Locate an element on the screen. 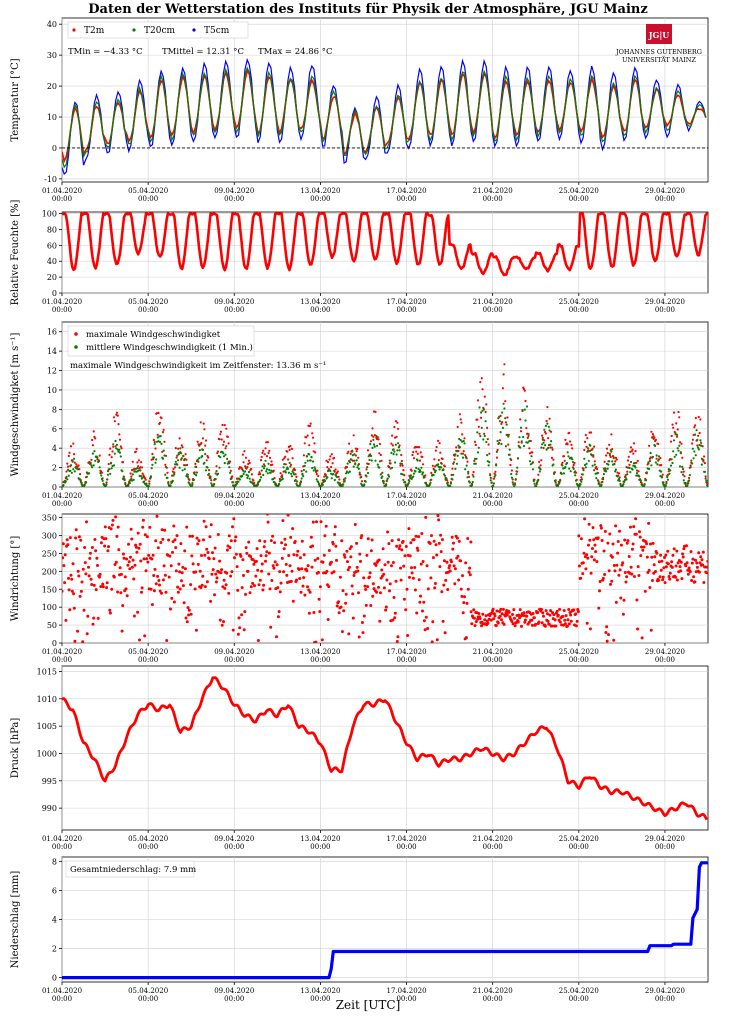  y-tick-label: 1005 is located at coordinates (47, 726).